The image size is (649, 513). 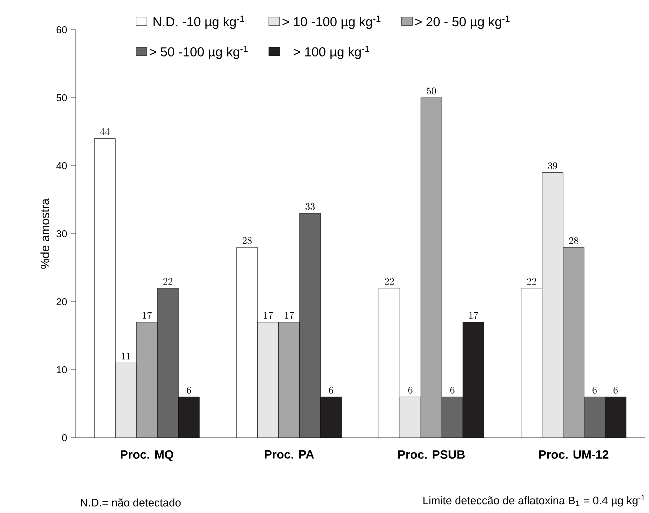 What do you see at coordinates (310, 206) in the screenshot?
I see `data-label: 33` at bounding box center [310, 206].